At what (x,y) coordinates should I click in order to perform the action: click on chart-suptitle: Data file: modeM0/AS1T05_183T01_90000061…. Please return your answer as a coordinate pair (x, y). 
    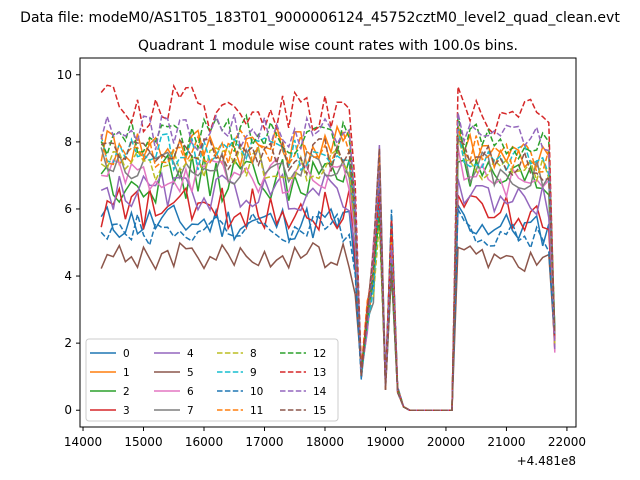
    Looking at the image, I should click on (320, 18).